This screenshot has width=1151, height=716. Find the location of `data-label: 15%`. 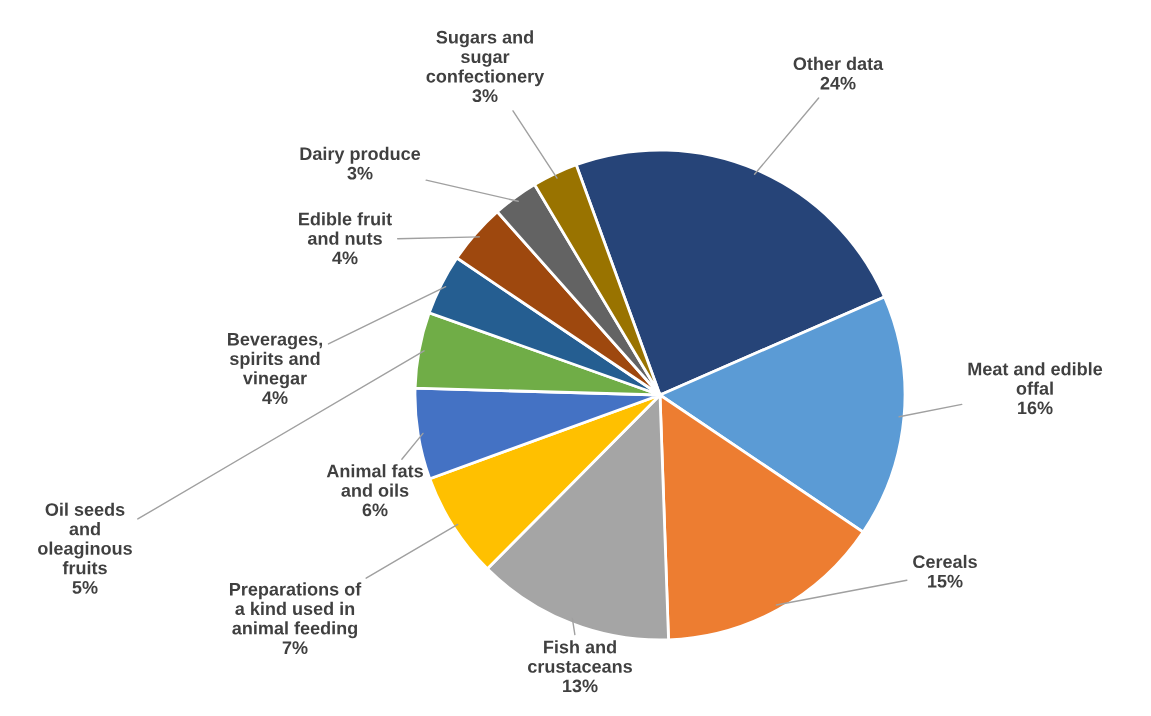

data-label: 15% is located at coordinates (945, 581).